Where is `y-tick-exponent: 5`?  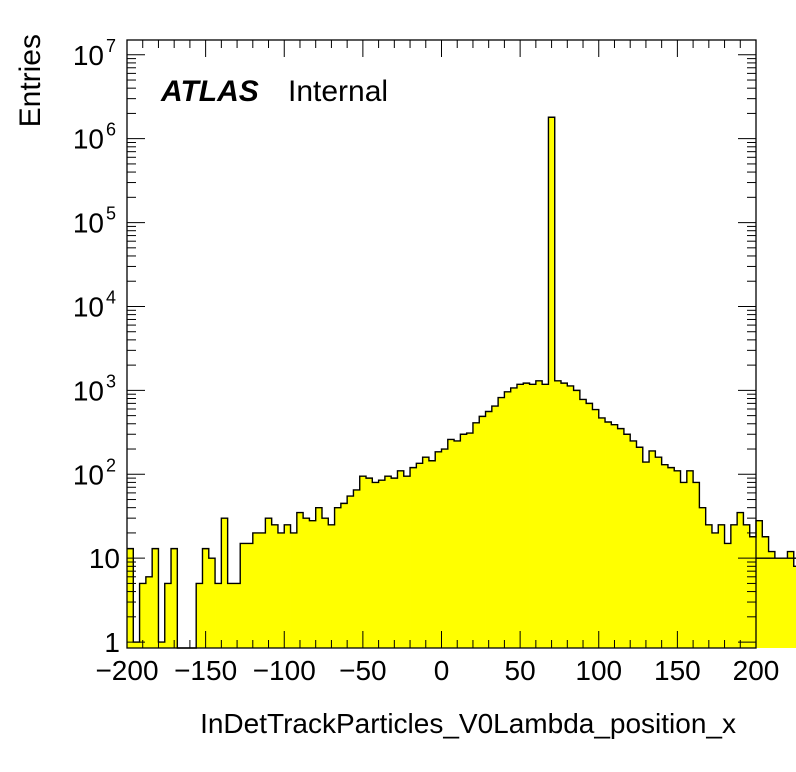 y-tick-exponent: 5 is located at coordinates (111, 214).